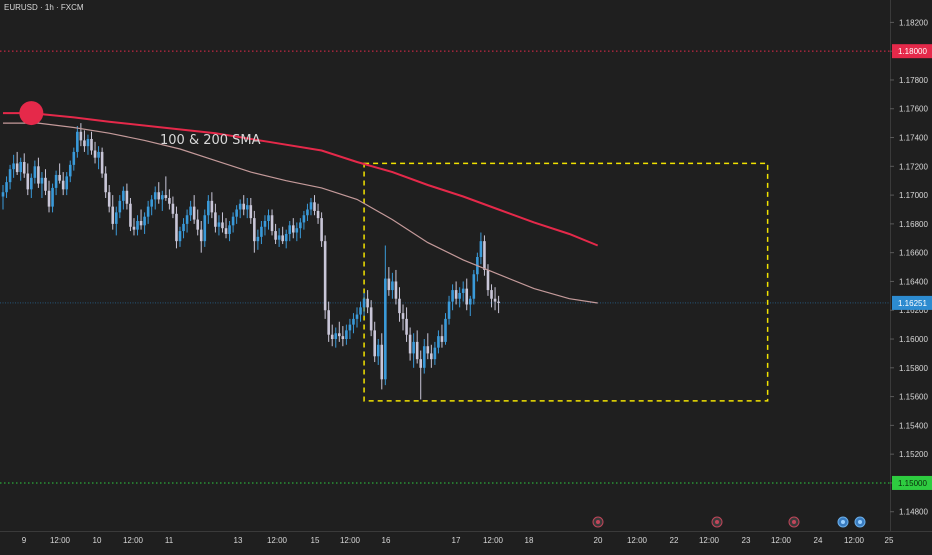 The width and height of the screenshot is (932, 555). I want to click on sma-annotation: 100 & 200 SMA, so click(210, 140).